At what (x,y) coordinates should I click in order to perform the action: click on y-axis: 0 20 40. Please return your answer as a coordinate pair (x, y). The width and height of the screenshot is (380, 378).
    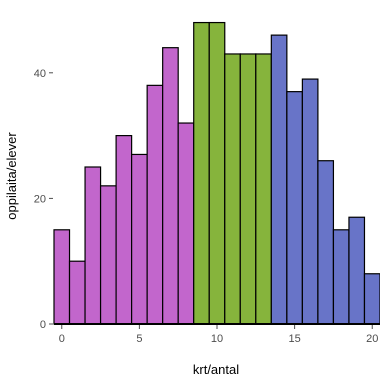
    Looking at the image, I should click on (43, 199).